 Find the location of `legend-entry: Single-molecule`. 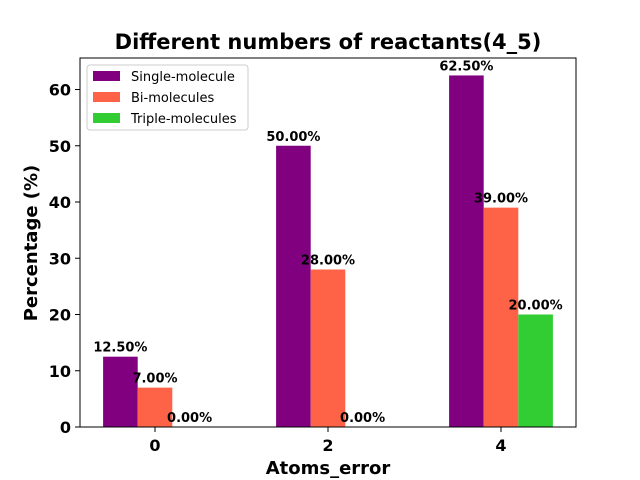

legend-entry: Single-molecule is located at coordinates (183, 77).